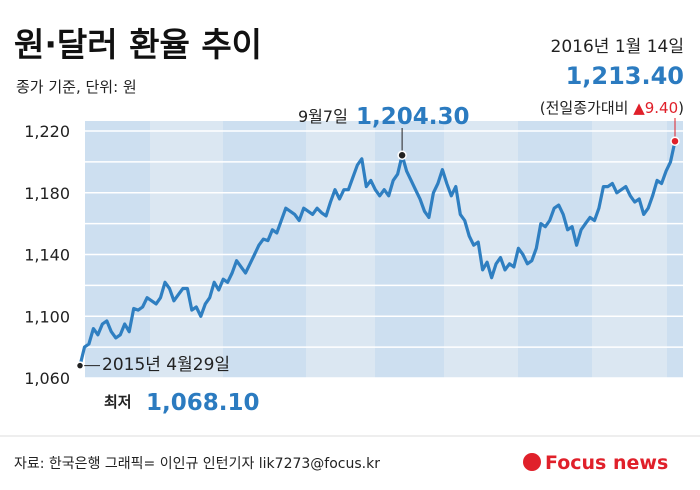  I want to click on low-point-marker, so click(80, 365).